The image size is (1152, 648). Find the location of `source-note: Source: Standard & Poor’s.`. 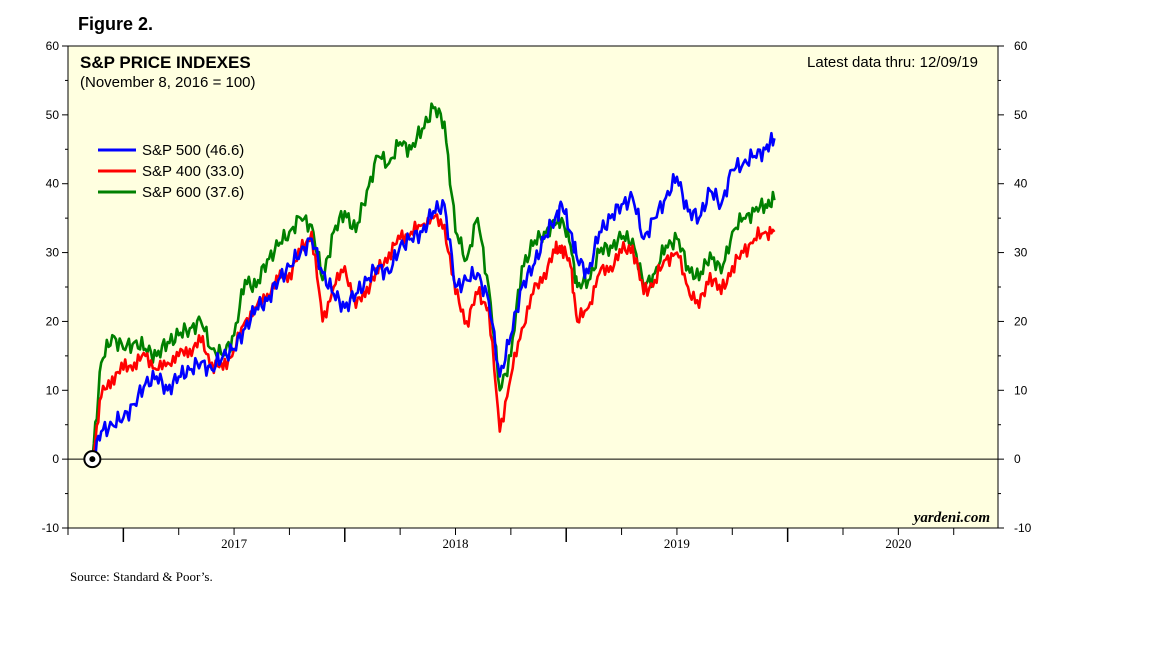

source-note: Source: Standard & Poor’s. is located at coordinates (141, 576).